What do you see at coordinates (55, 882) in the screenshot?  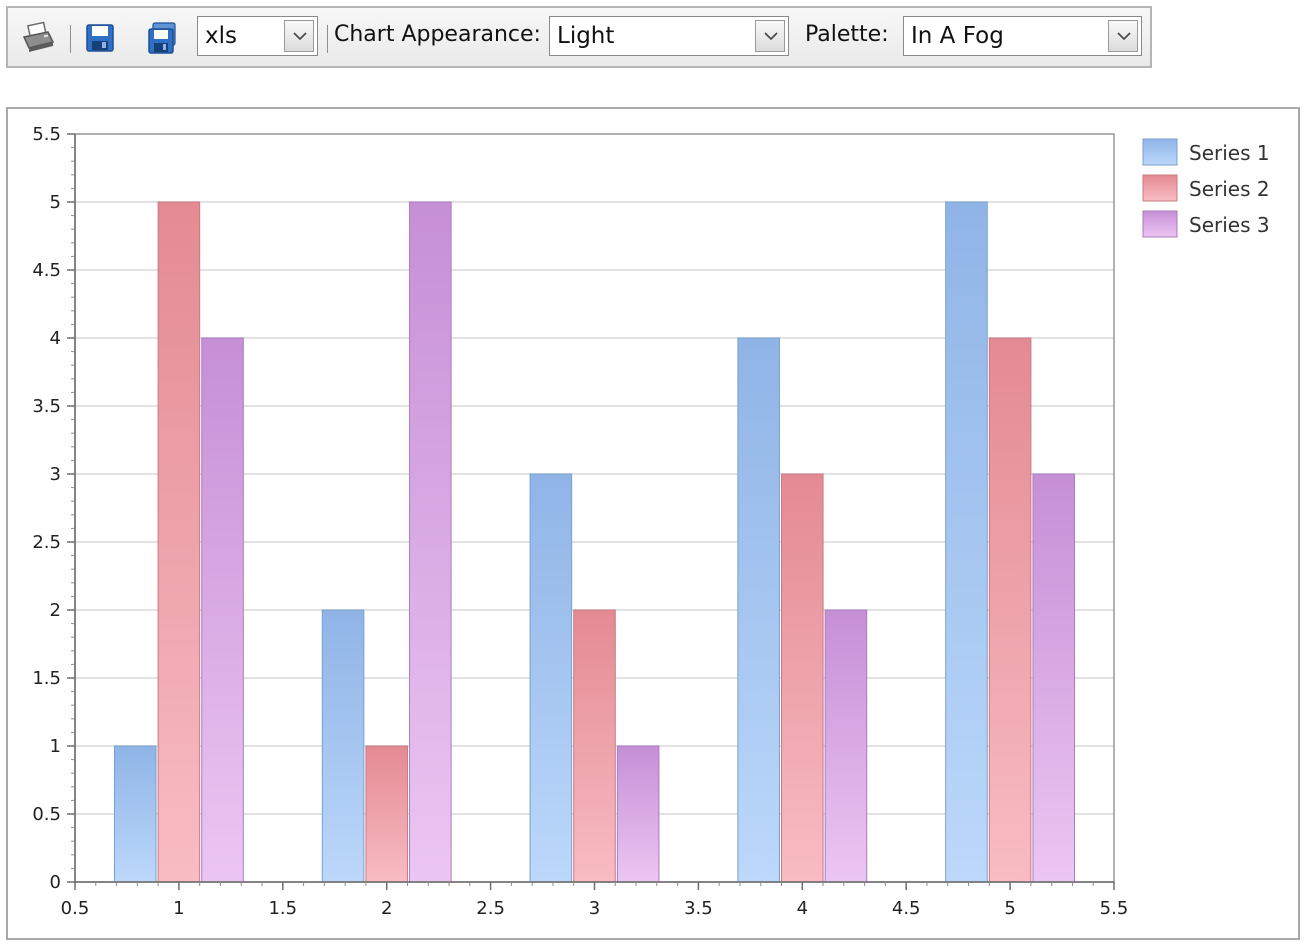 I see `y-tick-label: 0` at bounding box center [55, 882].